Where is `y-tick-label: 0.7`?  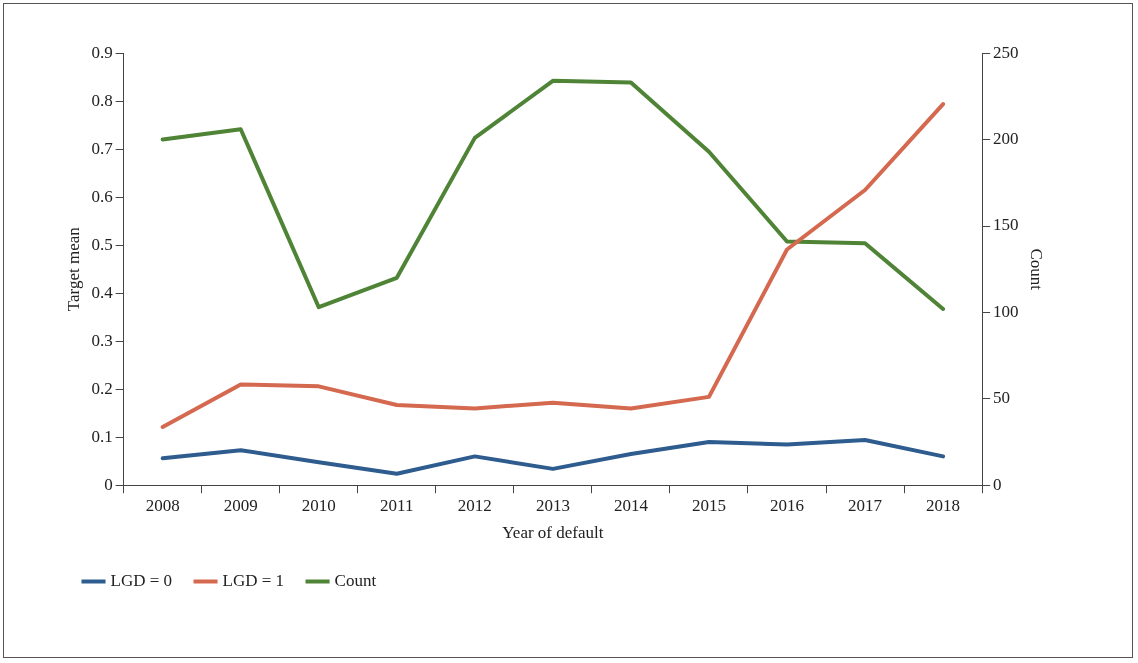 y-tick-label: 0.7 is located at coordinates (102, 148).